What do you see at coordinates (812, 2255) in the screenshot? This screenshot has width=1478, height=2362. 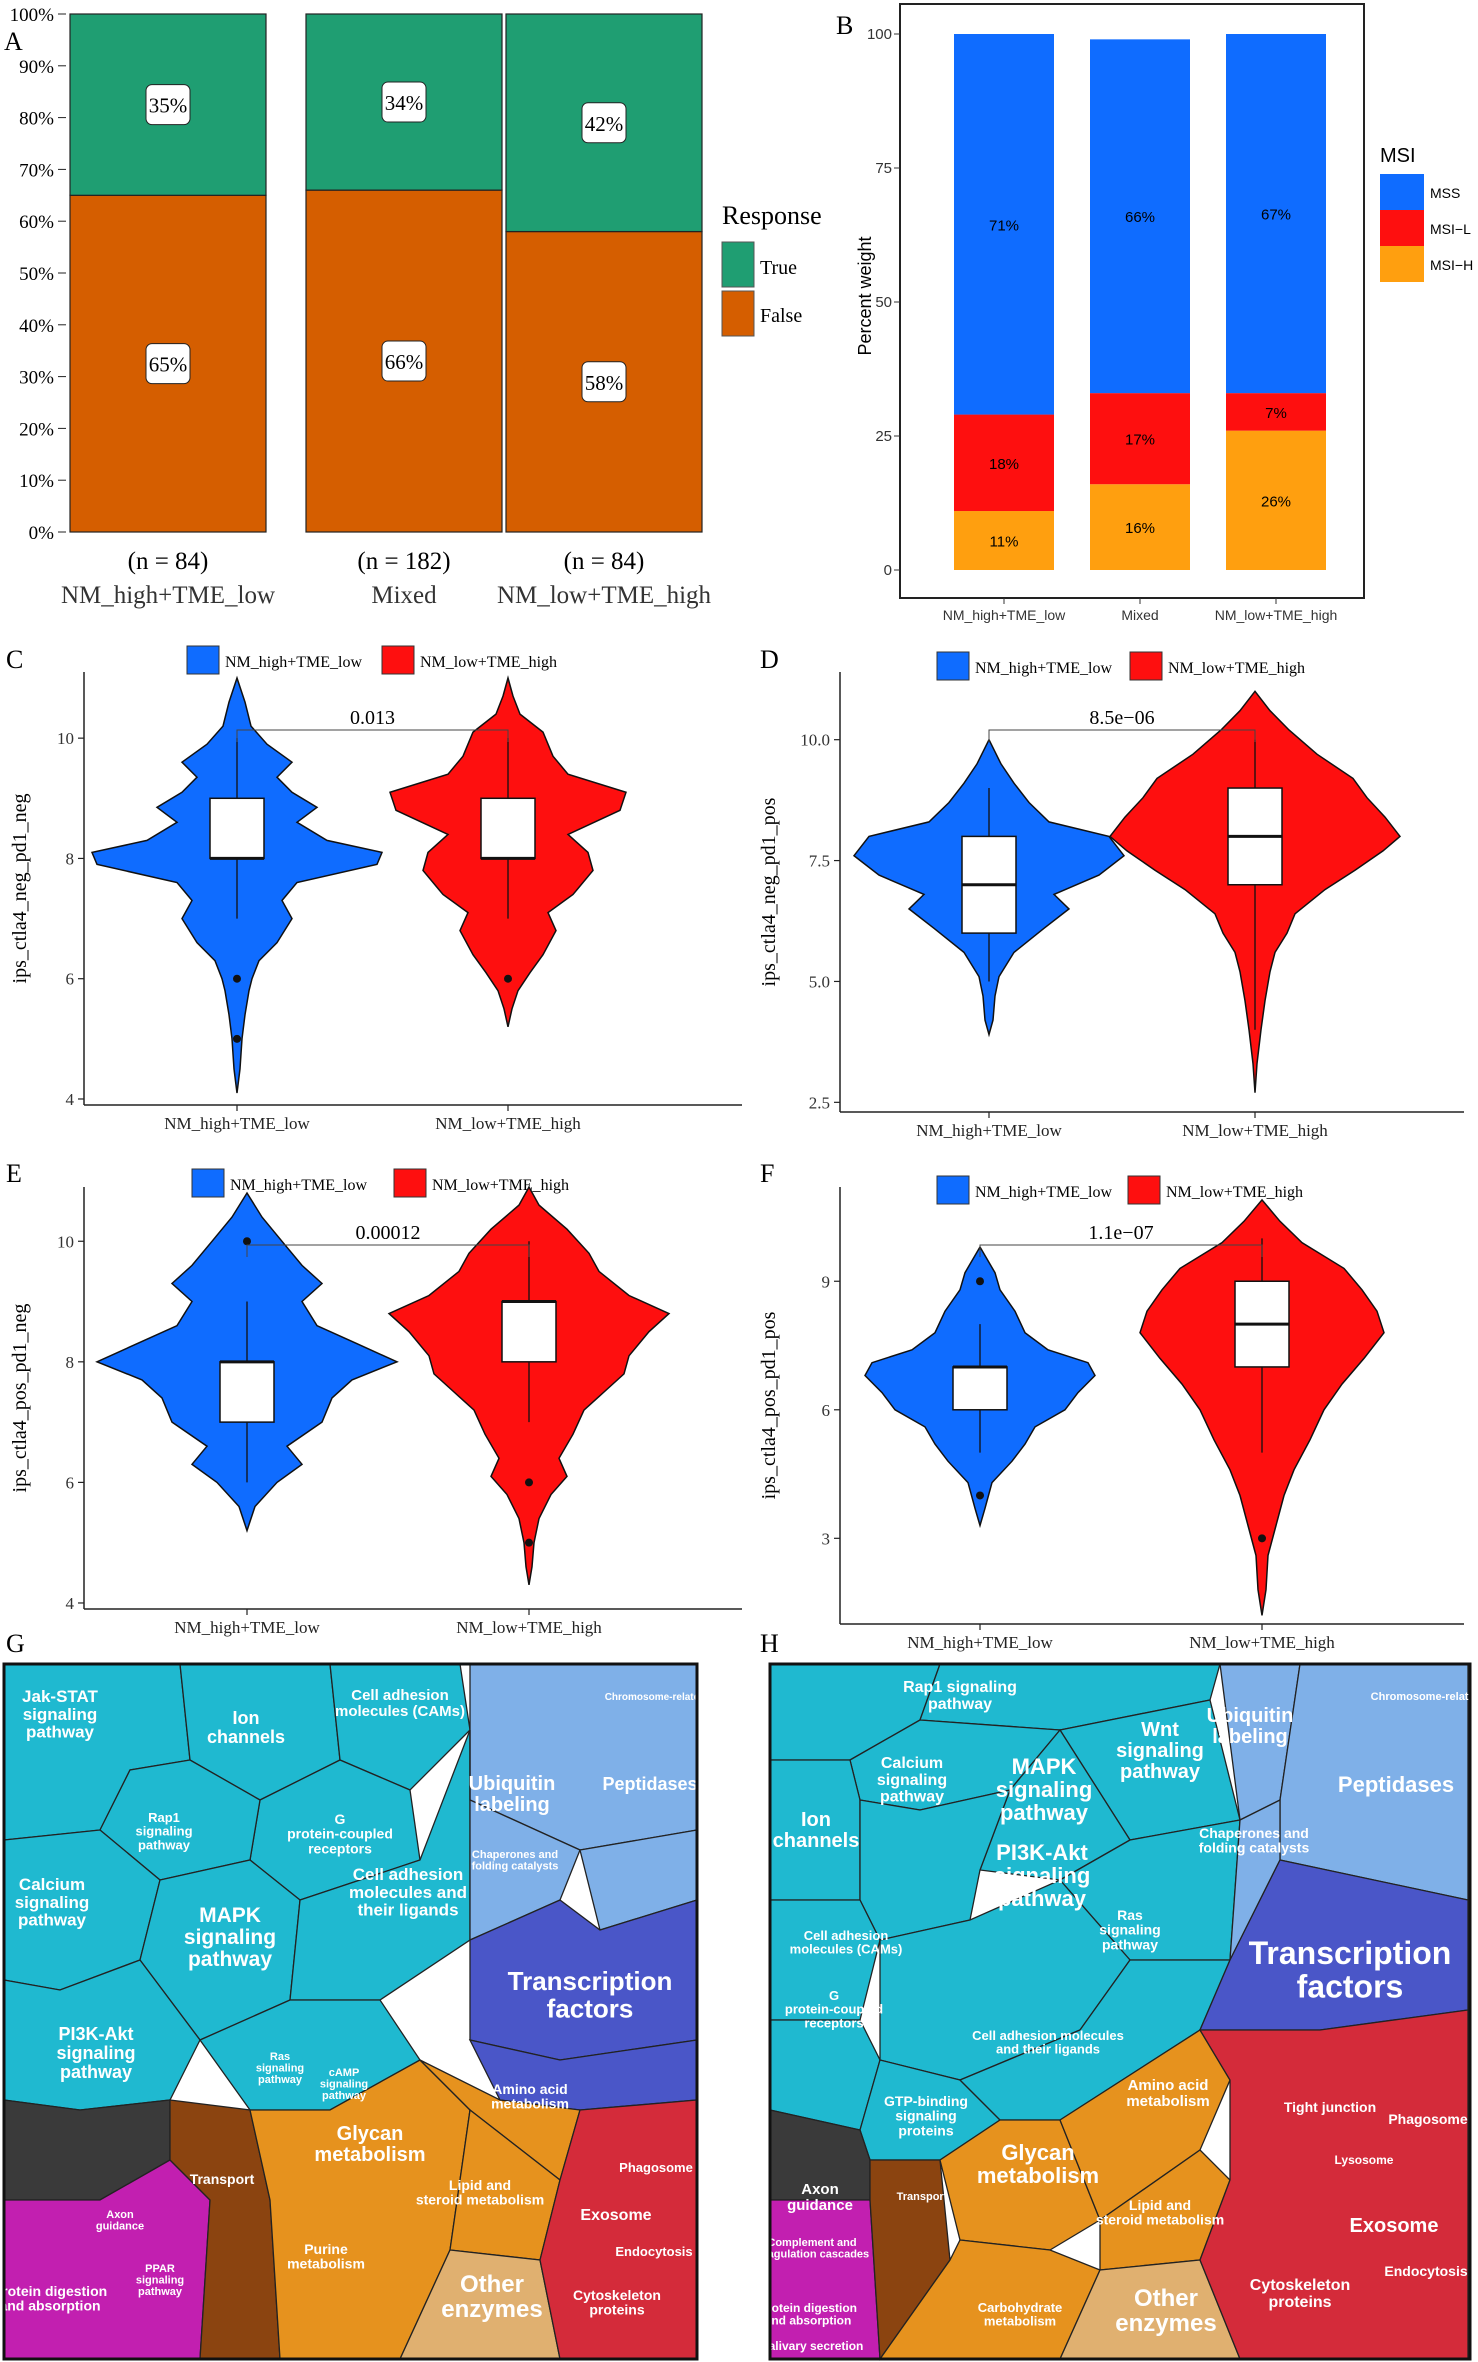 I see `h-label-line: coagulation cascades` at bounding box center [812, 2255].